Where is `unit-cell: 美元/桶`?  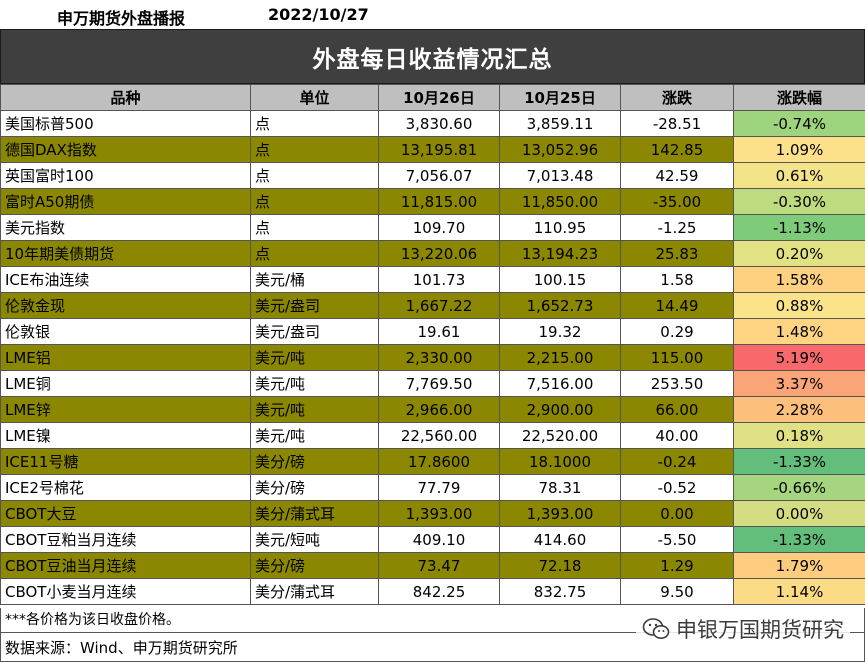
unit-cell: 美元/桶 is located at coordinates (314, 279).